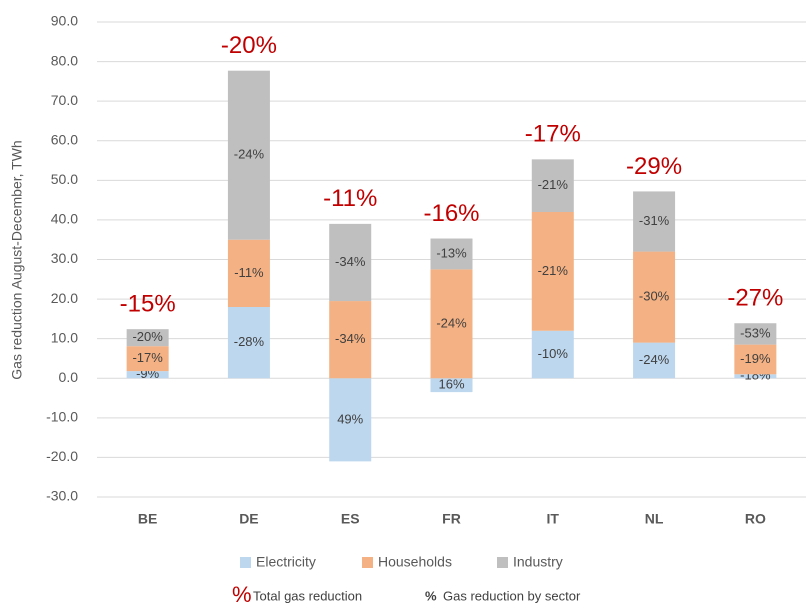  What do you see at coordinates (64, 179) in the screenshot?
I see `y-tick-label: 50.0` at bounding box center [64, 179].